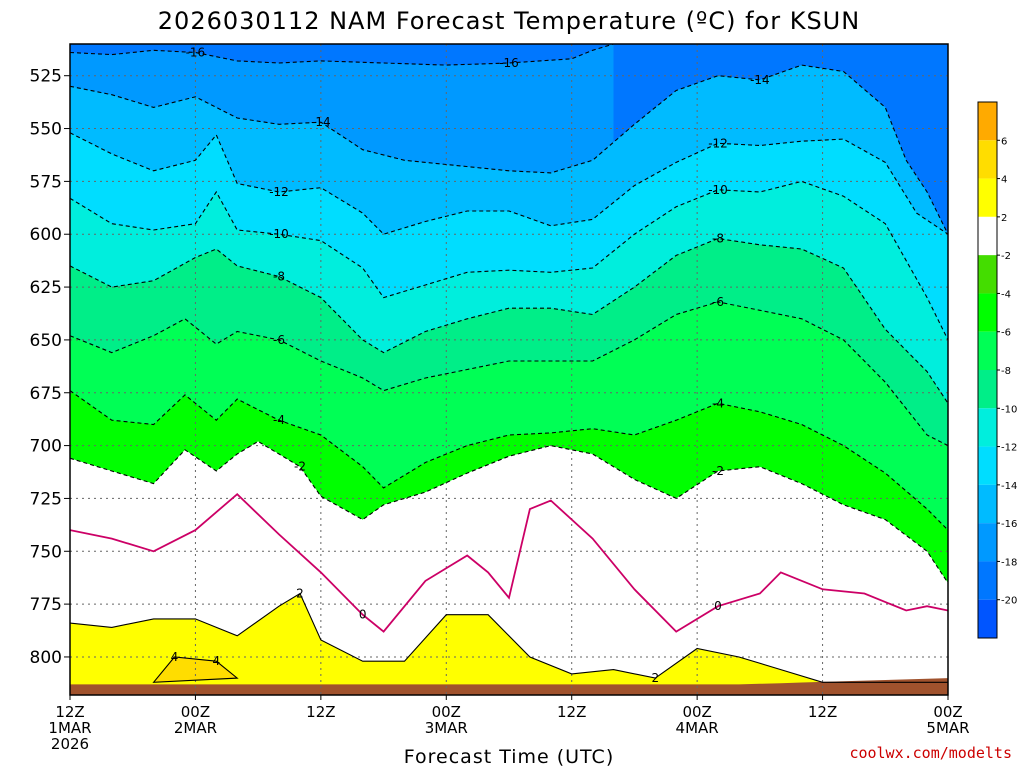 This screenshot has width=1024, height=768. Describe the element at coordinates (1004, 218) in the screenshot. I see `colorbar-label: 2` at that location.